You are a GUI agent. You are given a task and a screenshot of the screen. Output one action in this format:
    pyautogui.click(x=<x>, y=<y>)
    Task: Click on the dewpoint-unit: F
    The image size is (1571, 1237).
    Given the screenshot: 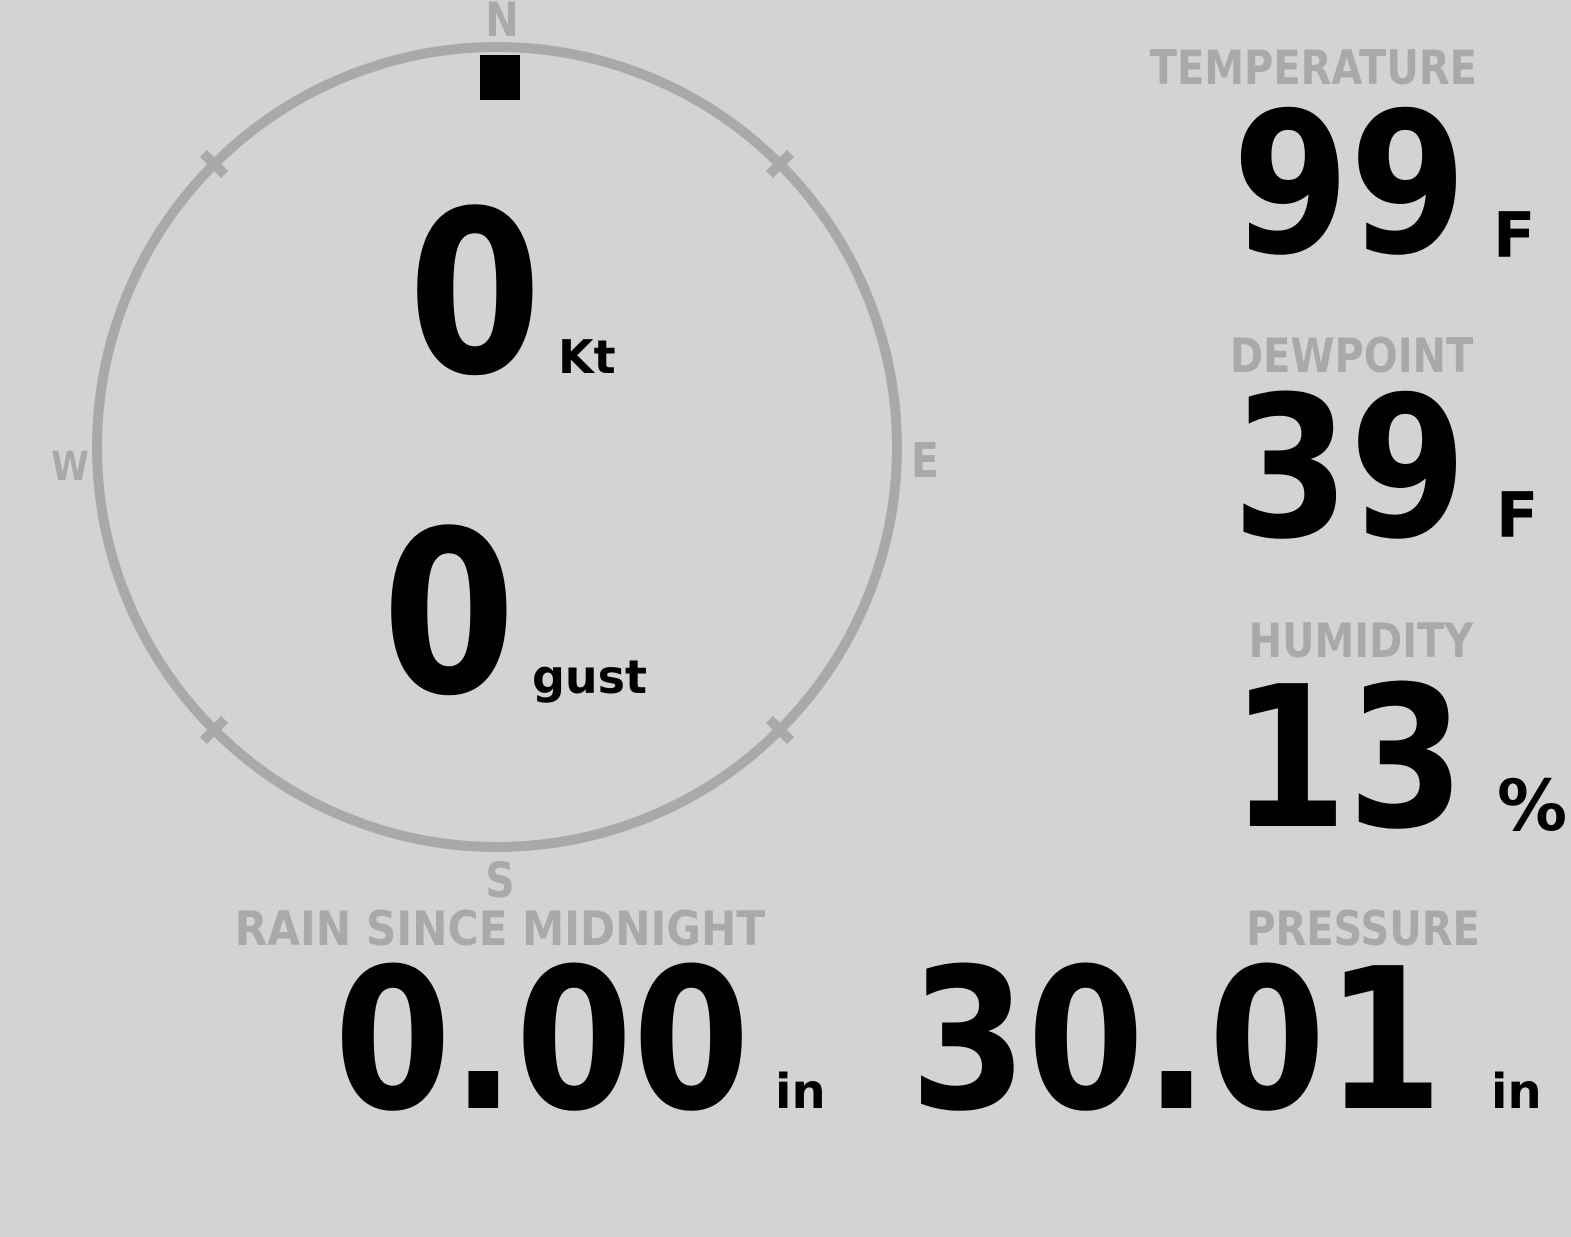 What is the action you would take?
    pyautogui.click(x=1517, y=515)
    